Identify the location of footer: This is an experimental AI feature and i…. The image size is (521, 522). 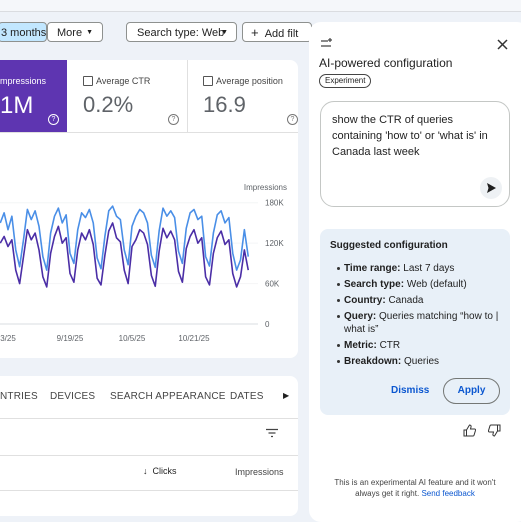
(415, 488).